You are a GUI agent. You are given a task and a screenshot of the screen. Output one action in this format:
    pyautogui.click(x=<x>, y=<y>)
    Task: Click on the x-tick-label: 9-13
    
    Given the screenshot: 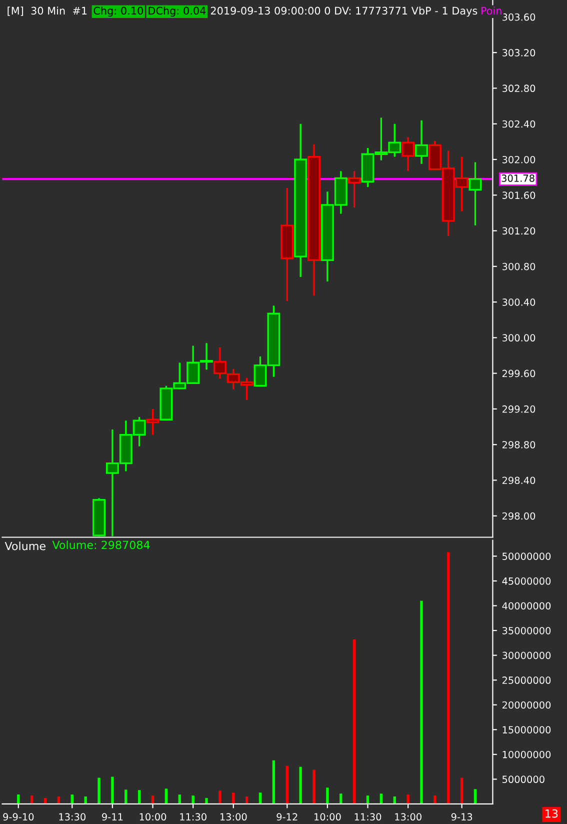 What is the action you would take?
    pyautogui.click(x=461, y=817)
    